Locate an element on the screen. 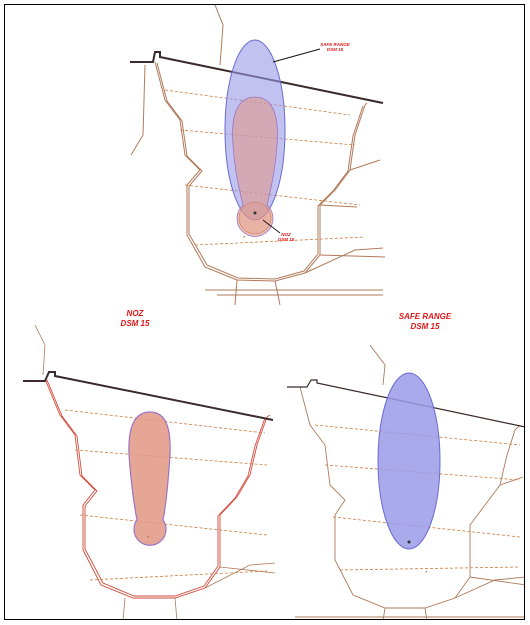 This screenshot has width=530, height=625. safe-range-callout-line2: DSM 15 is located at coordinates (335, 49).